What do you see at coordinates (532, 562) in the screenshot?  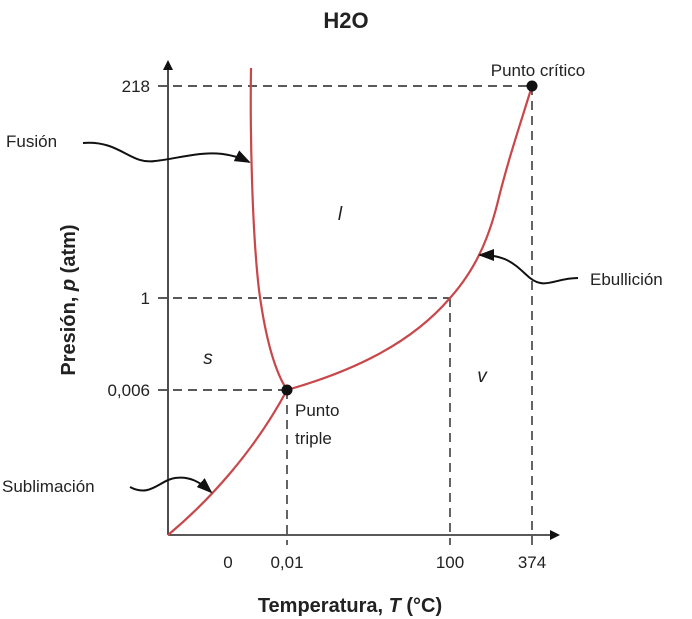 I see `x-tick-label: 374` at bounding box center [532, 562].